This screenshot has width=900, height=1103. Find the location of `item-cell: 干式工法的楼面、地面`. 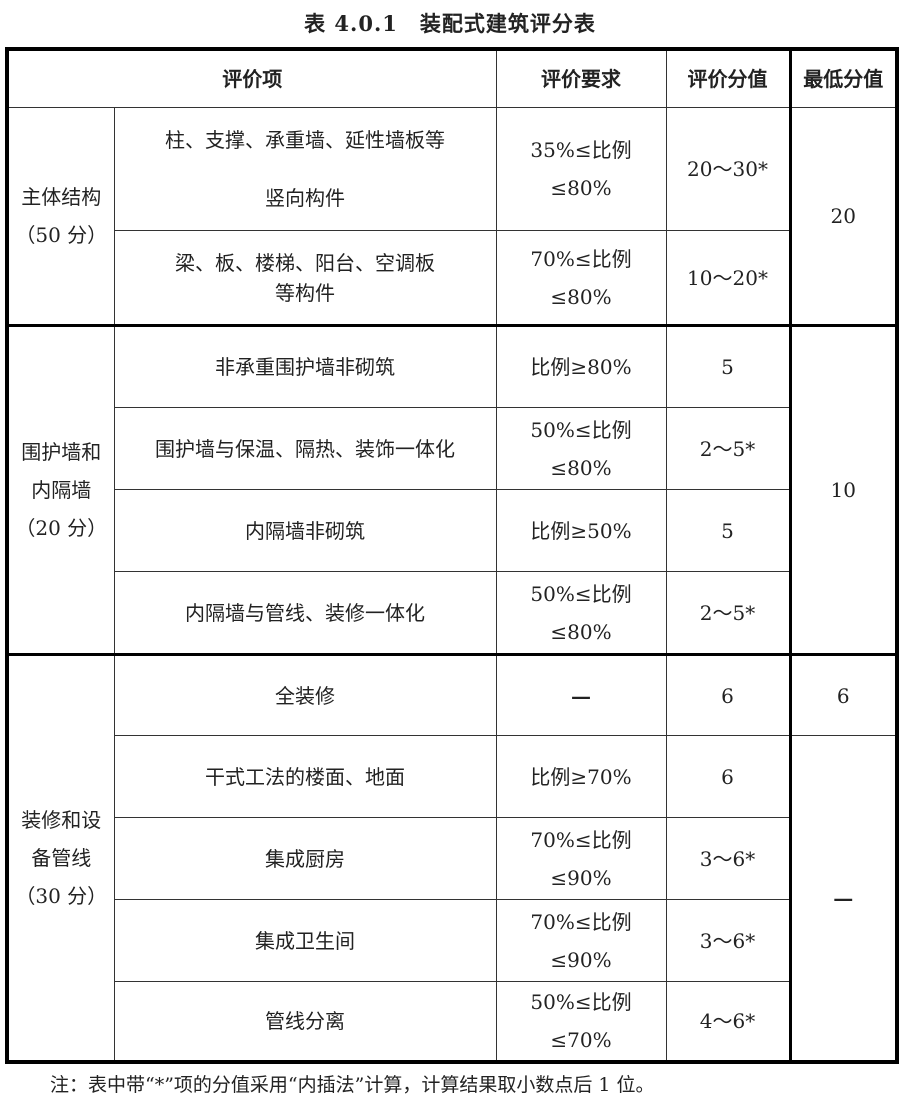

item-cell: 干式工法的楼面、地面 is located at coordinates (305, 776).